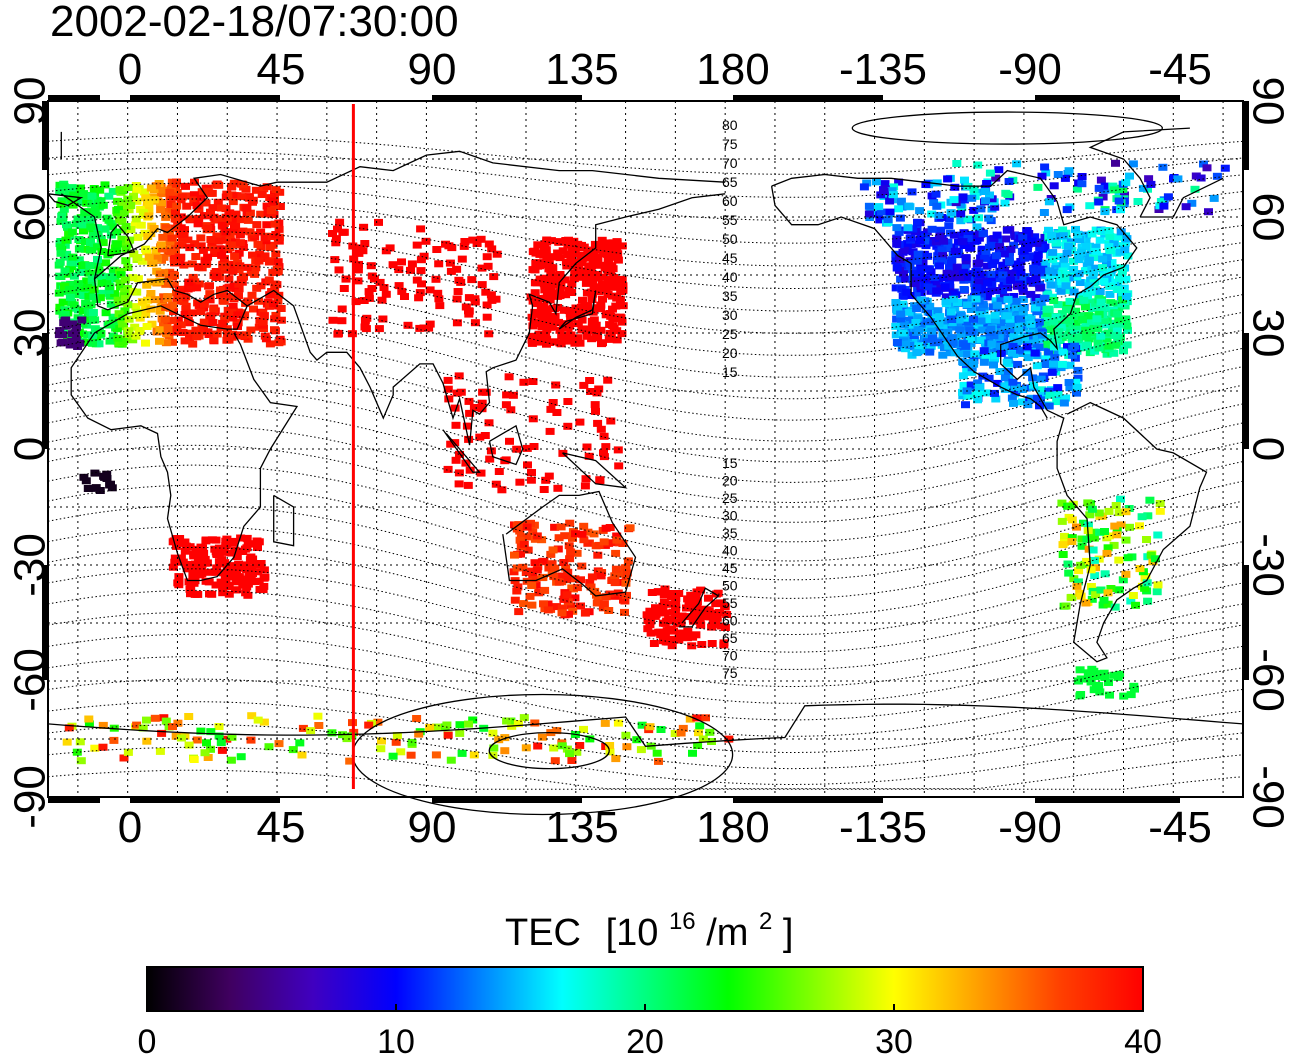 The height and width of the screenshot is (1057, 1292). Describe the element at coordinates (30, 101) in the screenshot. I see `lat-tick-left: 90` at that location.